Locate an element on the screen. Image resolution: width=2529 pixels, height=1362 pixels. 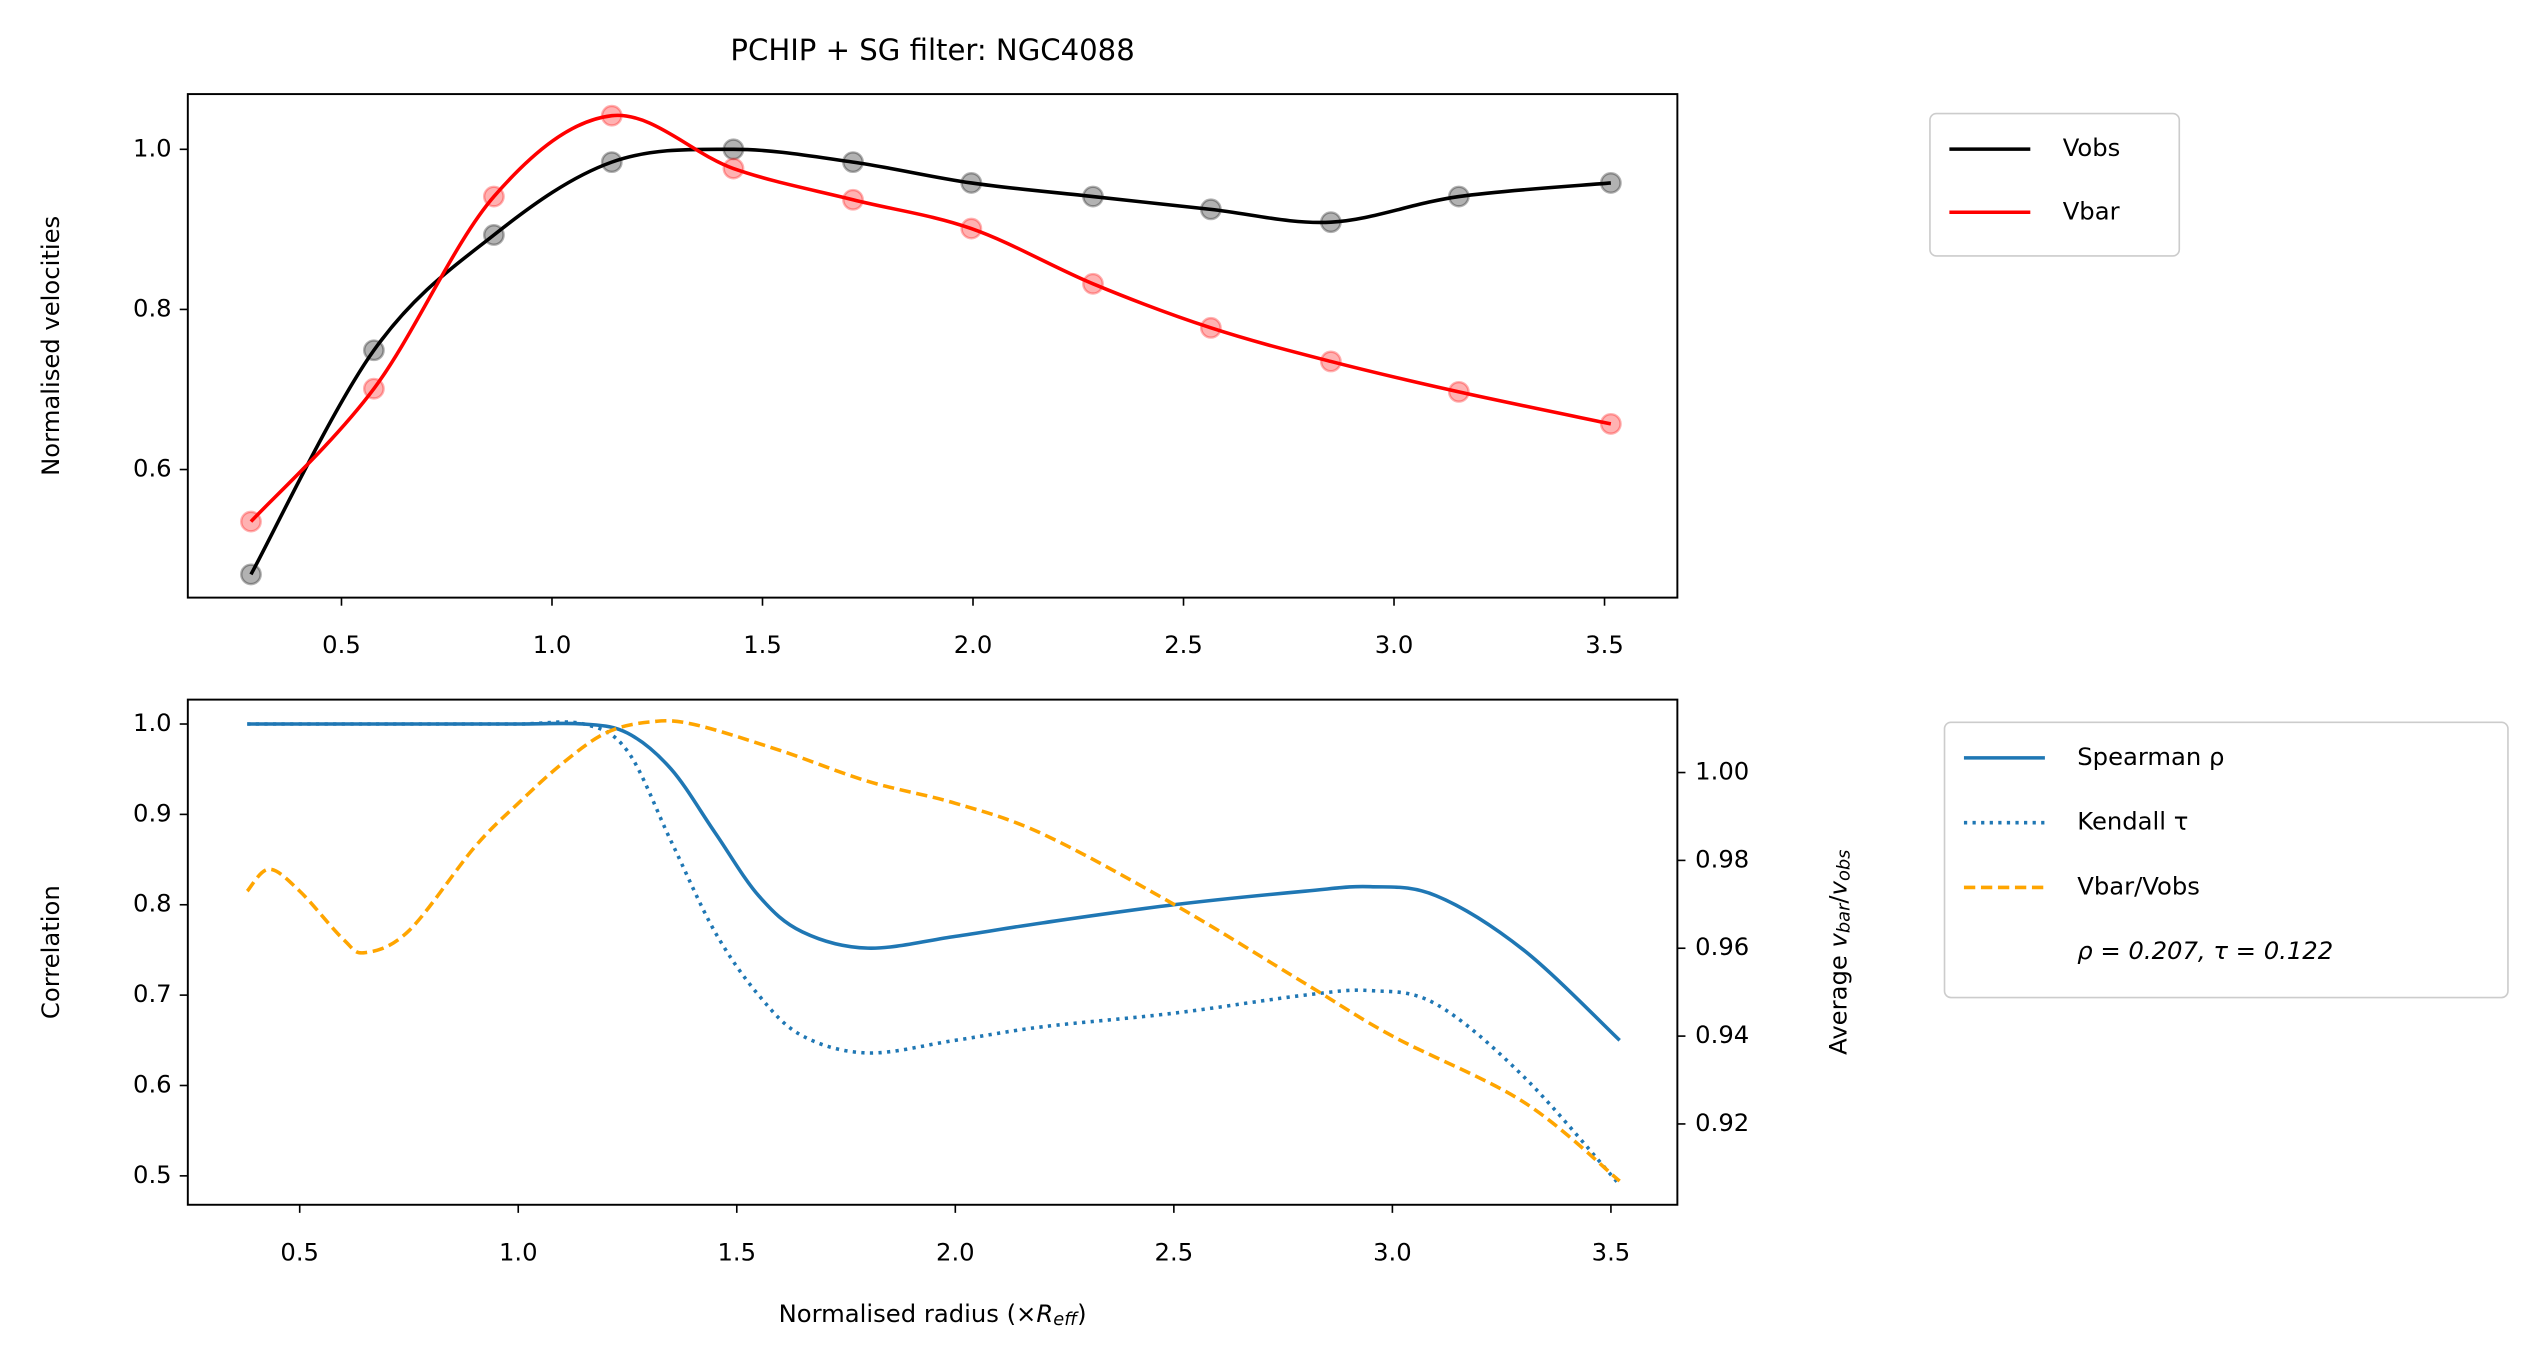
legend-label: Kendall τ is located at coordinates (2132, 821).